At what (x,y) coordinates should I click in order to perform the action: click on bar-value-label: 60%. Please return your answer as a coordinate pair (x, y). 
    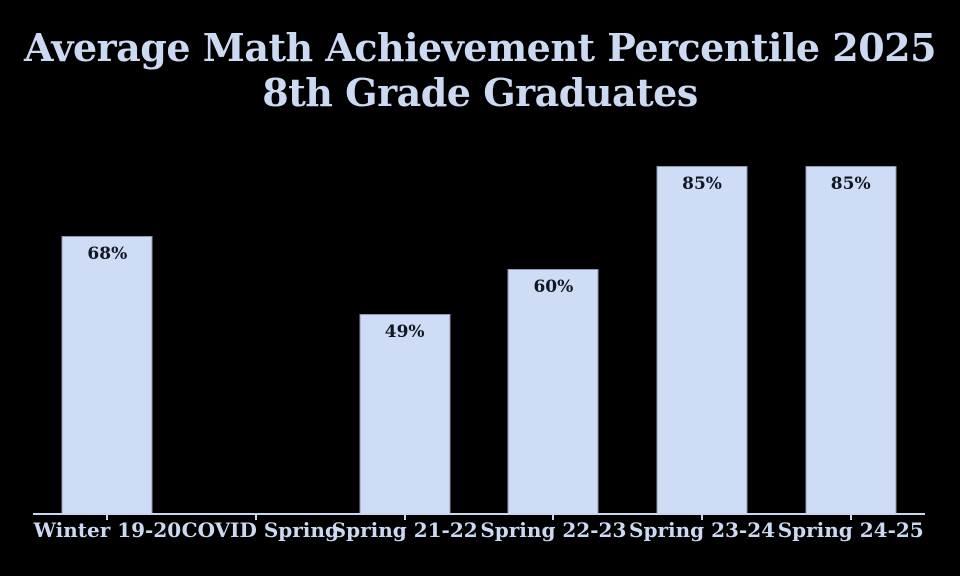
    Looking at the image, I should click on (553, 286).